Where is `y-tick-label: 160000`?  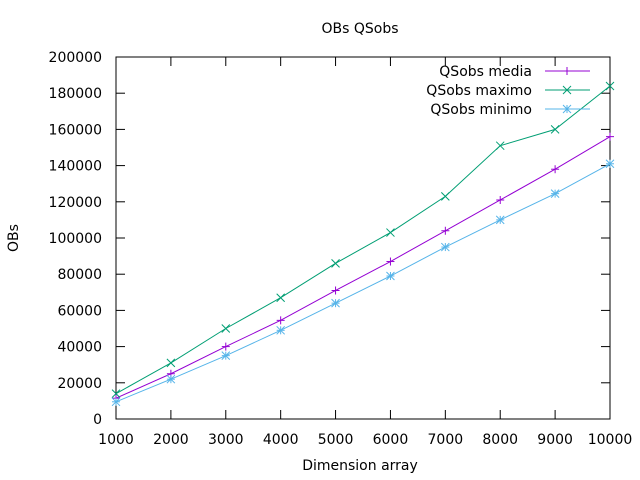
y-tick-label: 160000 is located at coordinates (75, 130).